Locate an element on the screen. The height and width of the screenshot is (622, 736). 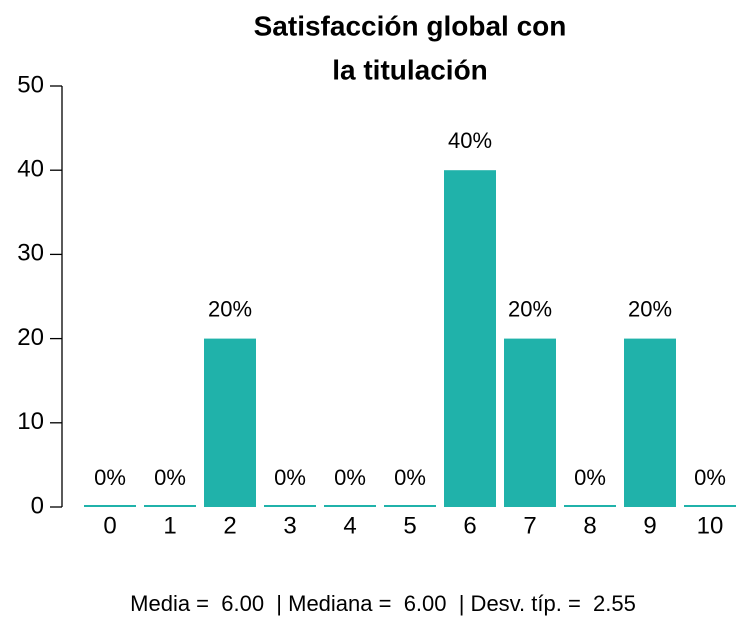
x-tick-label: 1 is located at coordinates (169, 525).